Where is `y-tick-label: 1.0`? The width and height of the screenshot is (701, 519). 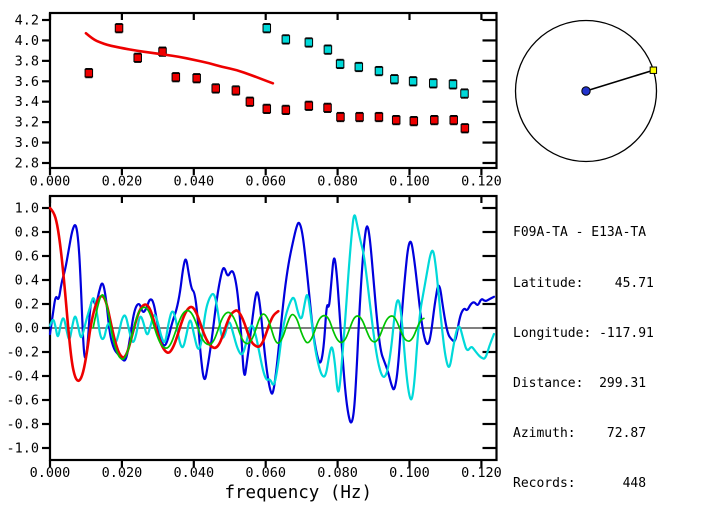 y-tick-label: 1.0 is located at coordinates (27, 209).